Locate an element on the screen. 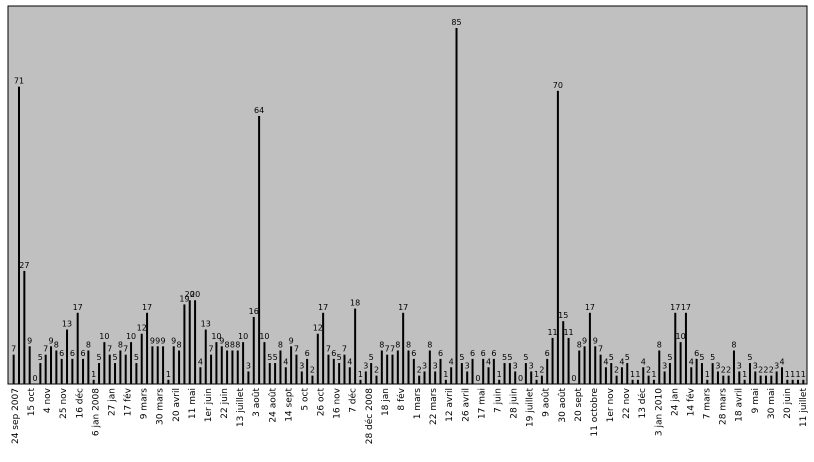  data-label: 20 is located at coordinates (195, 294).